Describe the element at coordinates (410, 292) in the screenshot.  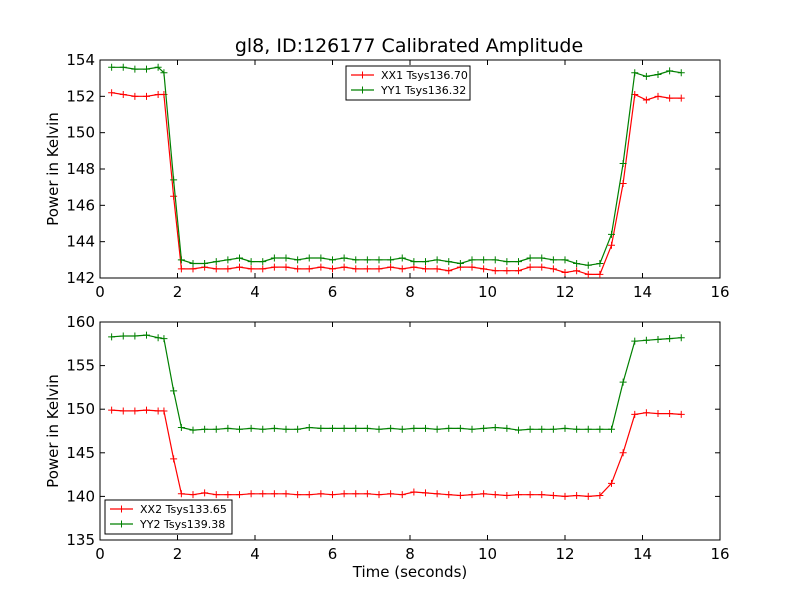
I see `x-tick-label: 8` at that location.